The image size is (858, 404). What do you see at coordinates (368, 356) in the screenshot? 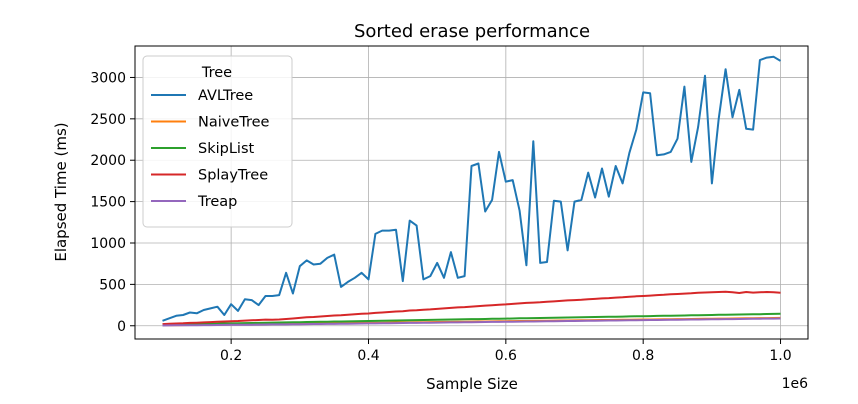
I see `x-tick-label: 0.4` at bounding box center [368, 356].